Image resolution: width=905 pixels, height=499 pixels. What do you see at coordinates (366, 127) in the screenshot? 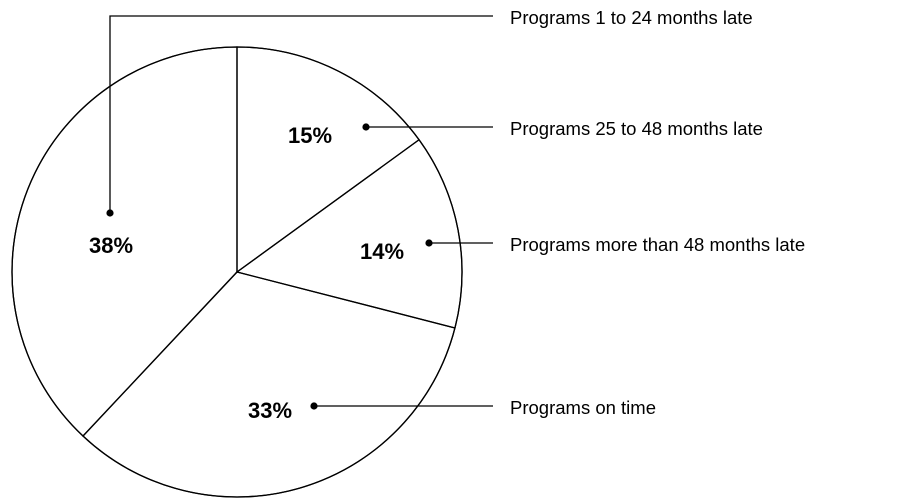
I see `leader-dot-programs-25-to-48-months-late` at bounding box center [366, 127].